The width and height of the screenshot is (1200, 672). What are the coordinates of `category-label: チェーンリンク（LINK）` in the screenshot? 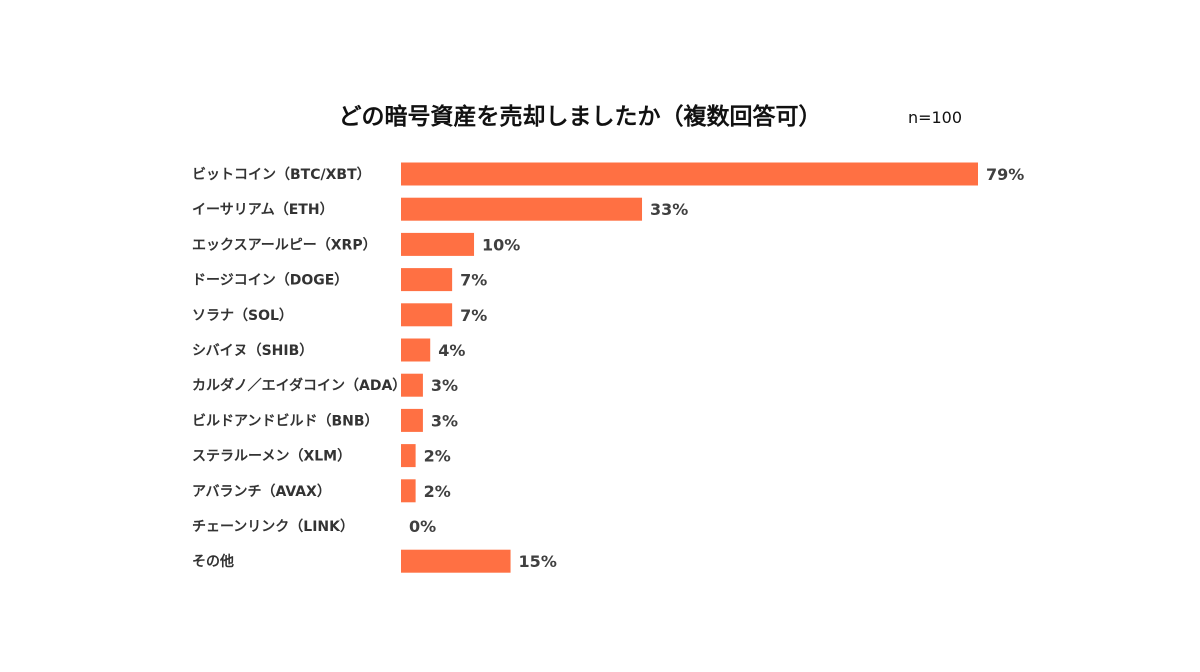 It's located at (273, 527).